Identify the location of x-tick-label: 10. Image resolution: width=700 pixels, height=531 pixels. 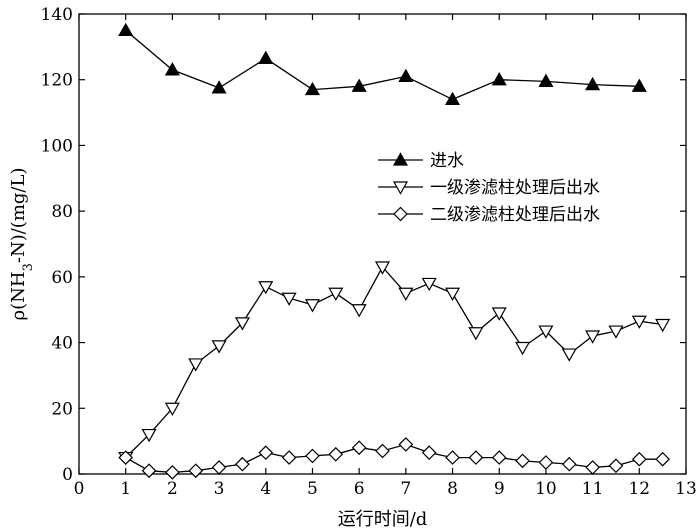
(546, 489).